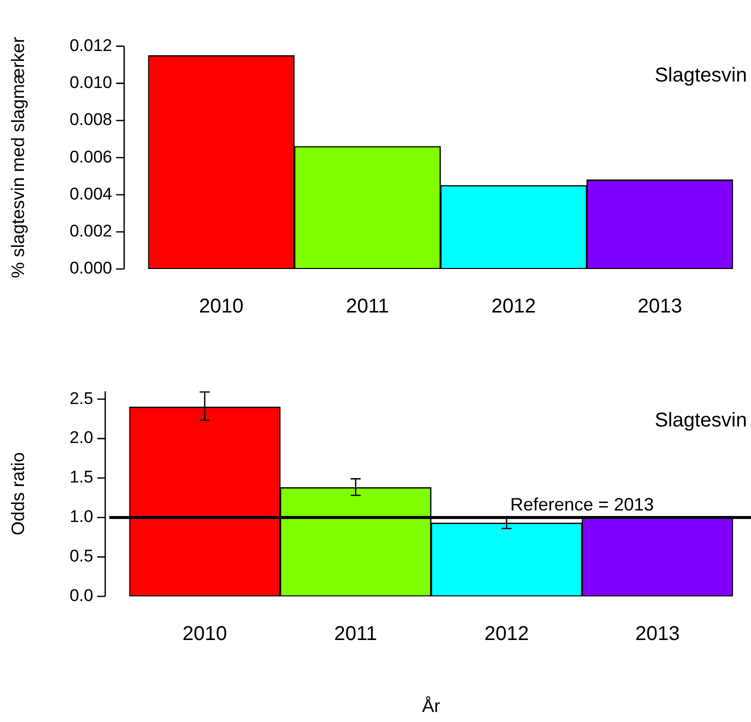 The height and width of the screenshot is (722, 751). Describe the element at coordinates (82, 556) in the screenshot. I see `y-tick-label: 0.5` at that location.